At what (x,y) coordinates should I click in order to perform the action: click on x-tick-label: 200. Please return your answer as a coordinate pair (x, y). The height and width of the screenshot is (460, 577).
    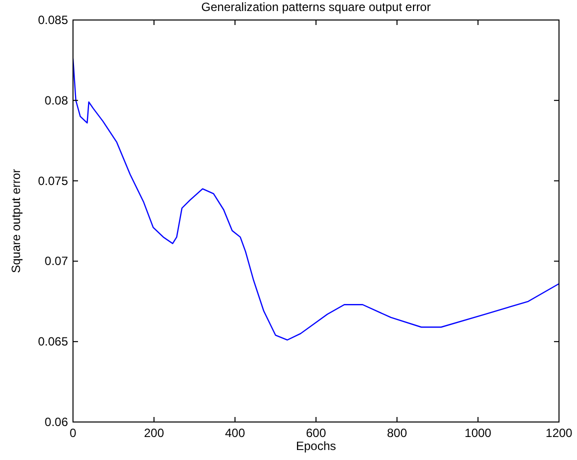
    Looking at the image, I should click on (154, 433).